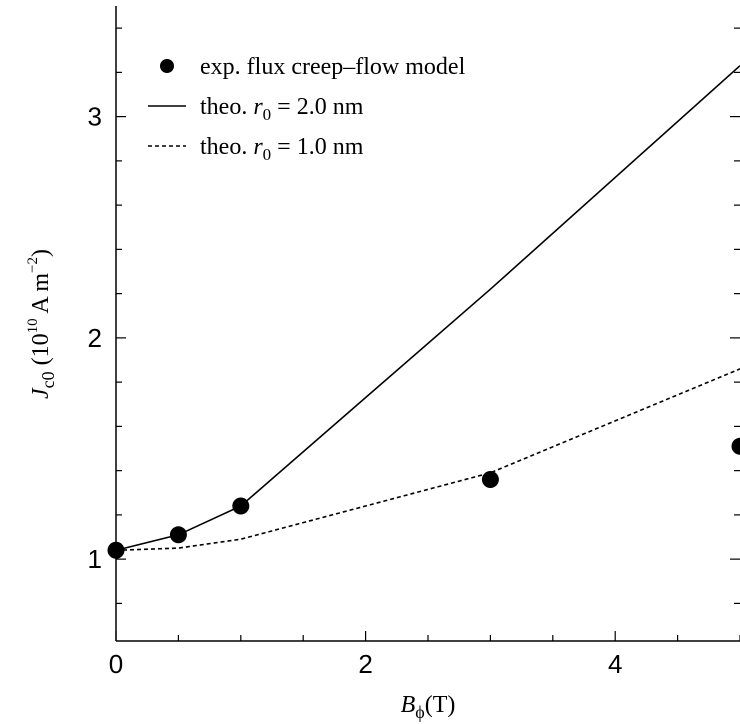 This screenshot has height=724, width=740. I want to click on legend-marker-dot, so click(167, 66).